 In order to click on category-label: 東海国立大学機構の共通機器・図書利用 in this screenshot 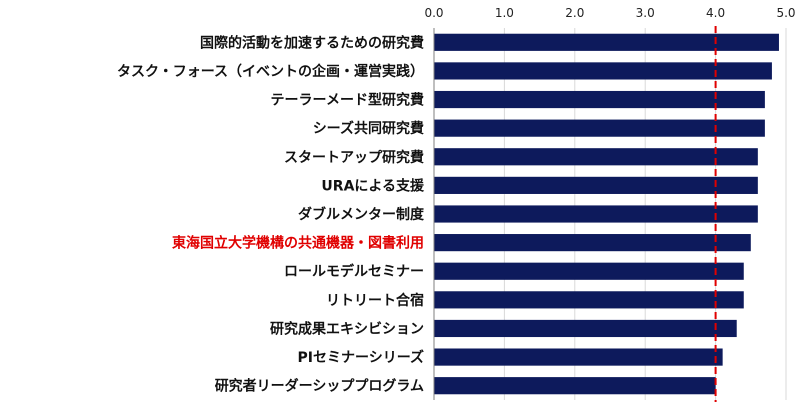, I will do `click(298, 243)`.